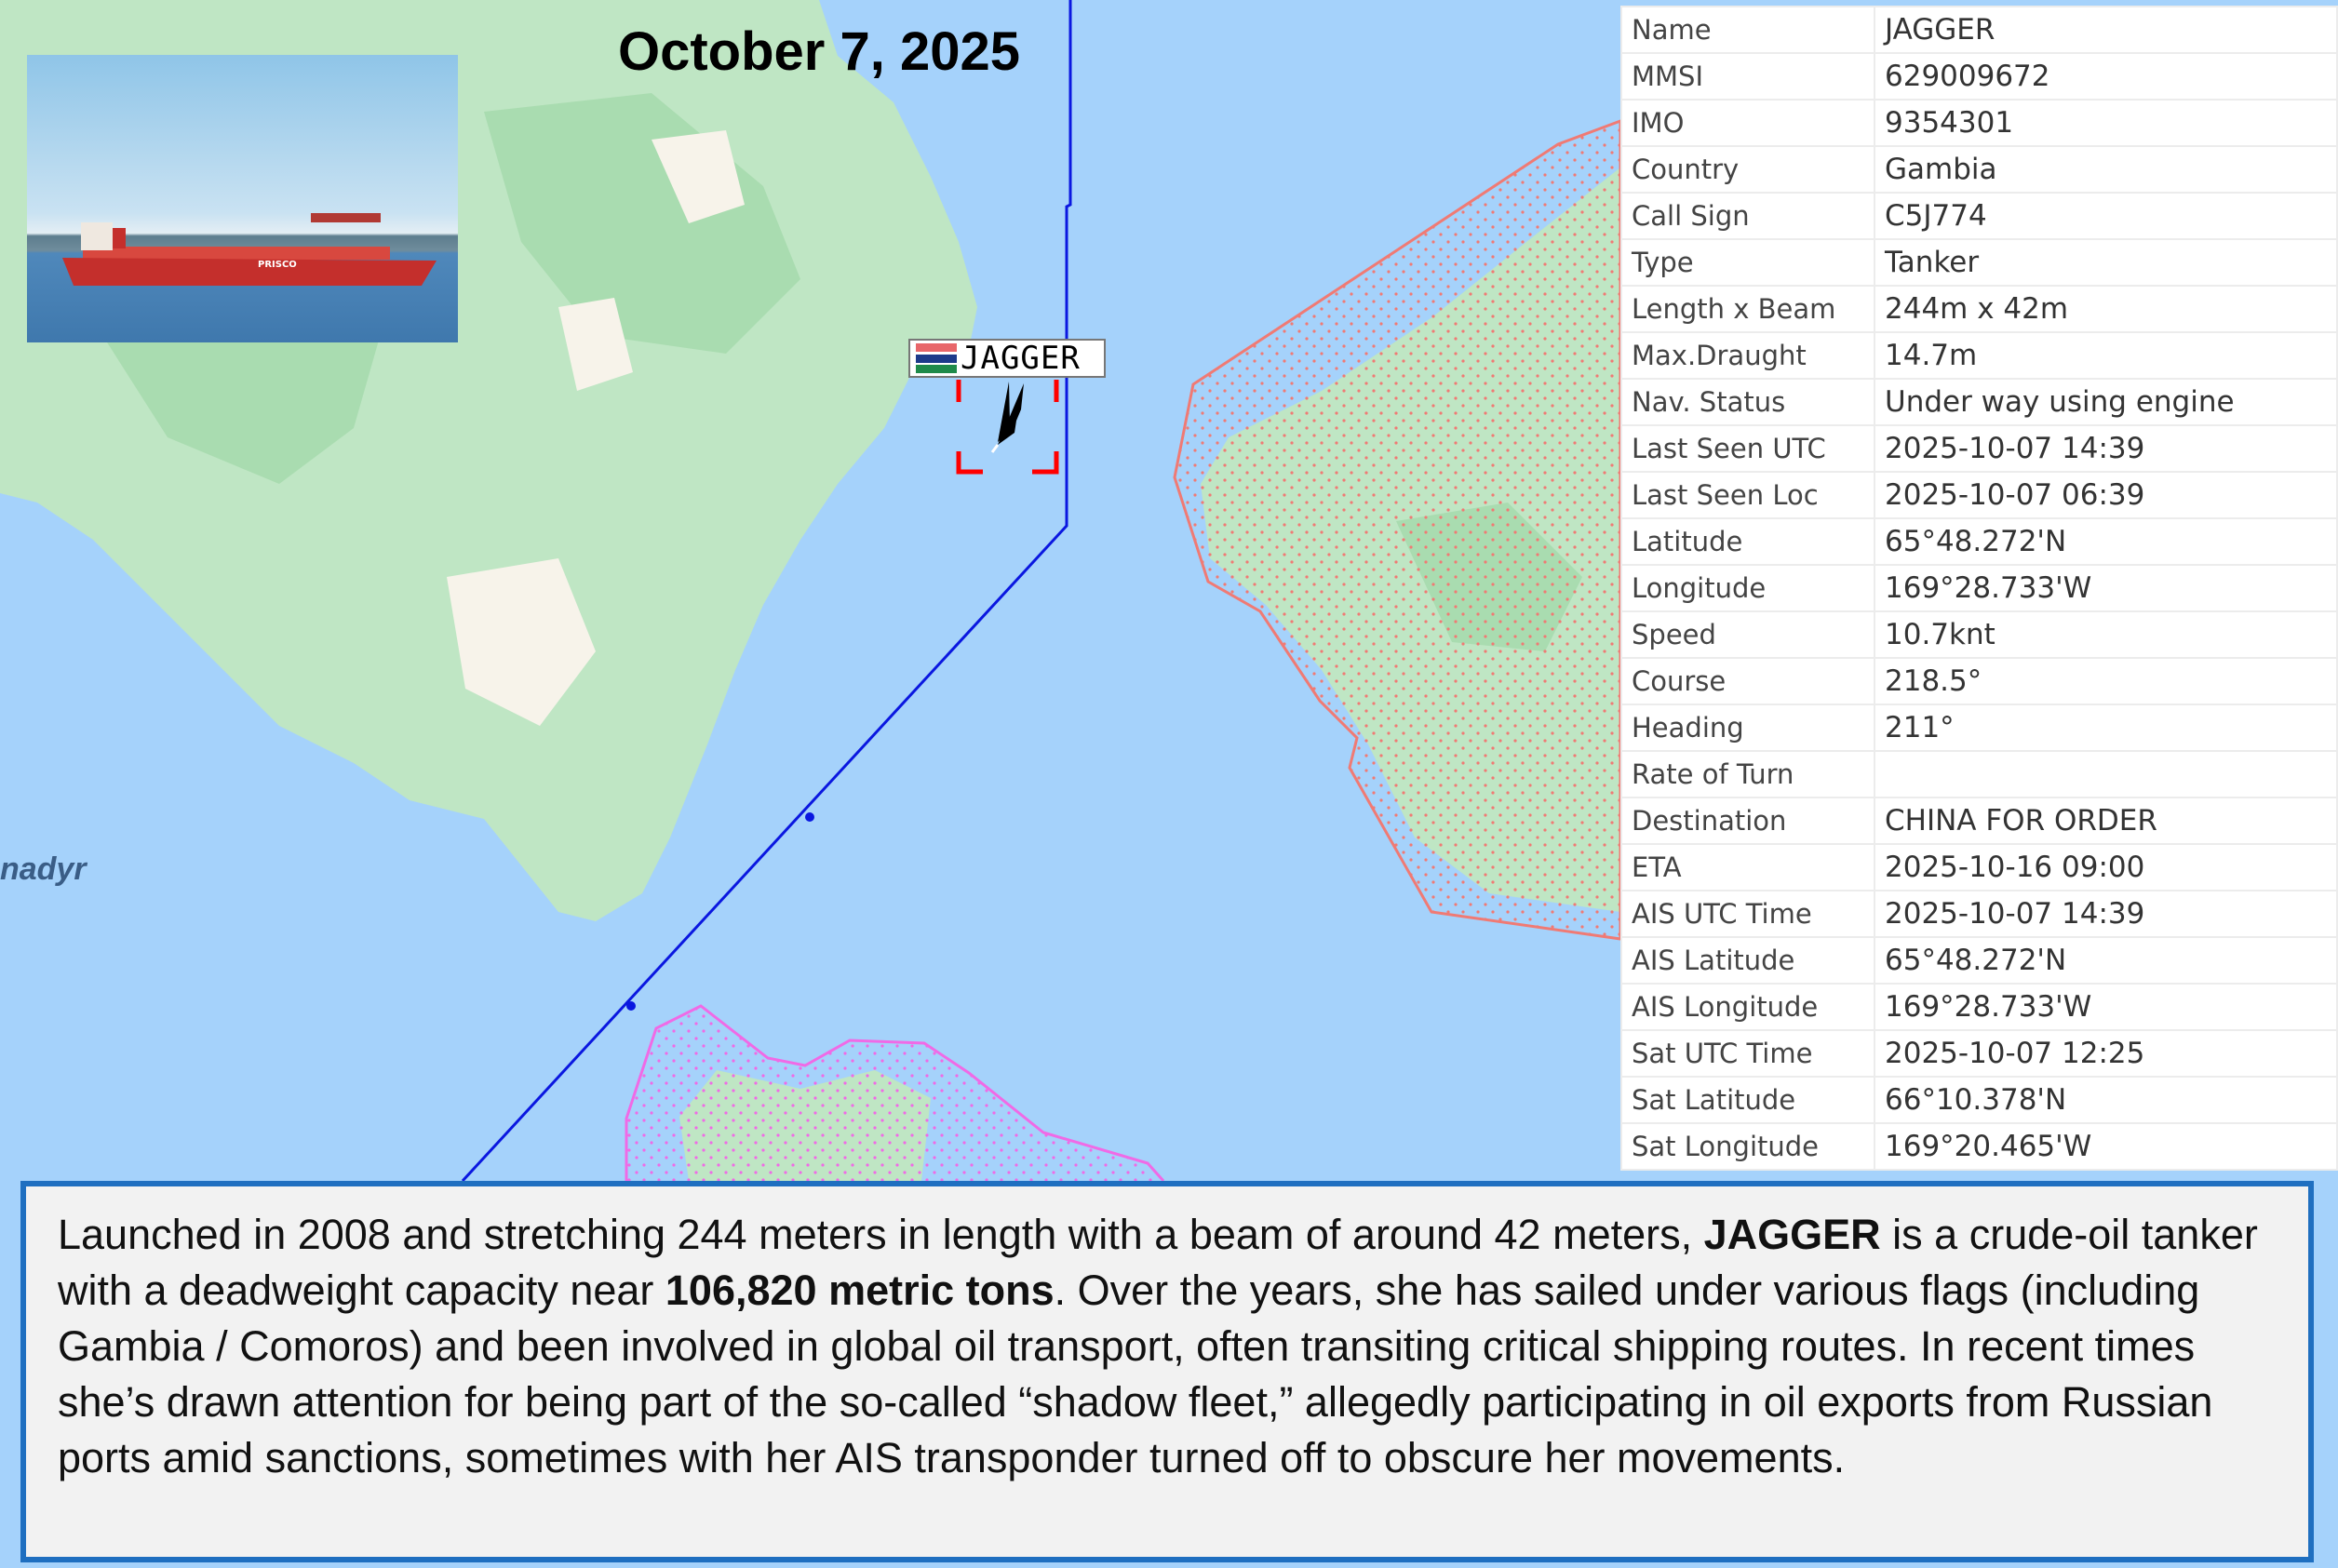 Image resolution: width=2338 pixels, height=1568 pixels. What do you see at coordinates (1747, 76) in the screenshot?
I see `info-label: MMSI` at bounding box center [1747, 76].